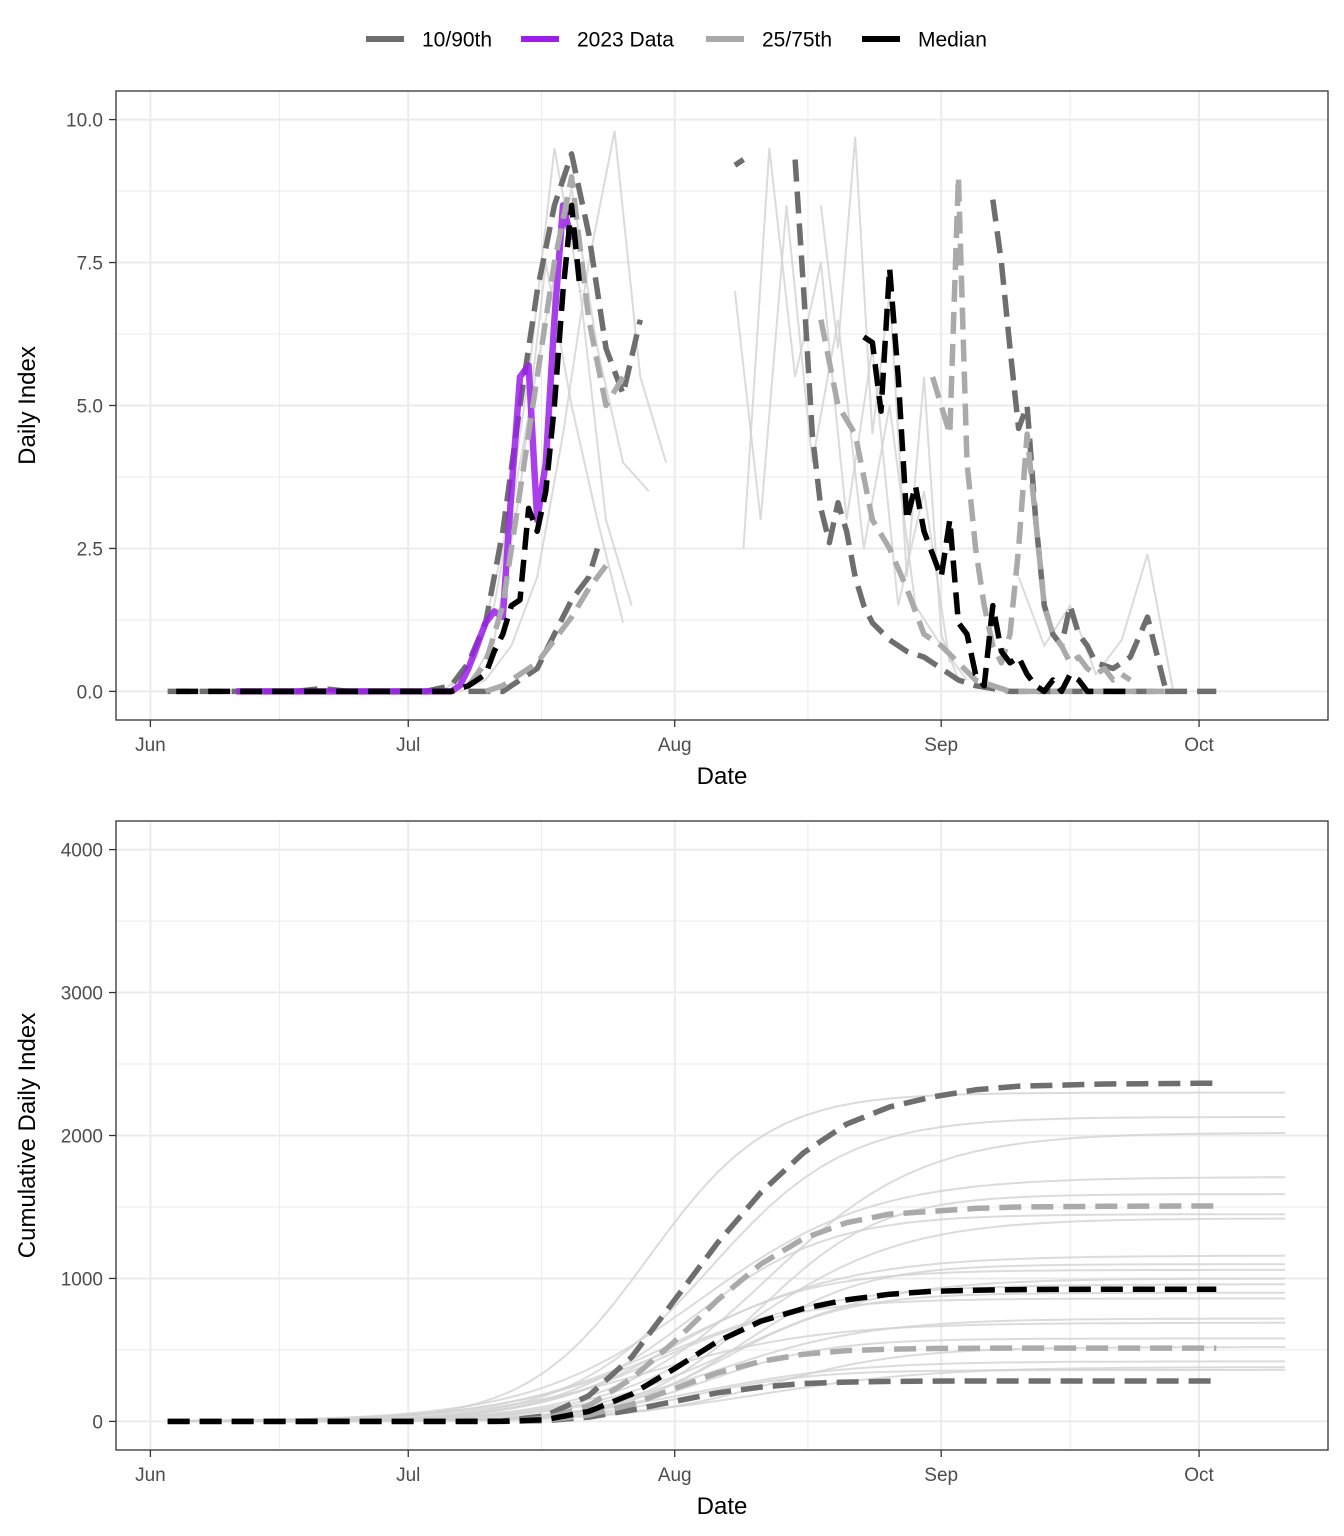  I want to click on y-tick-label: 10.0, so click(84, 121).